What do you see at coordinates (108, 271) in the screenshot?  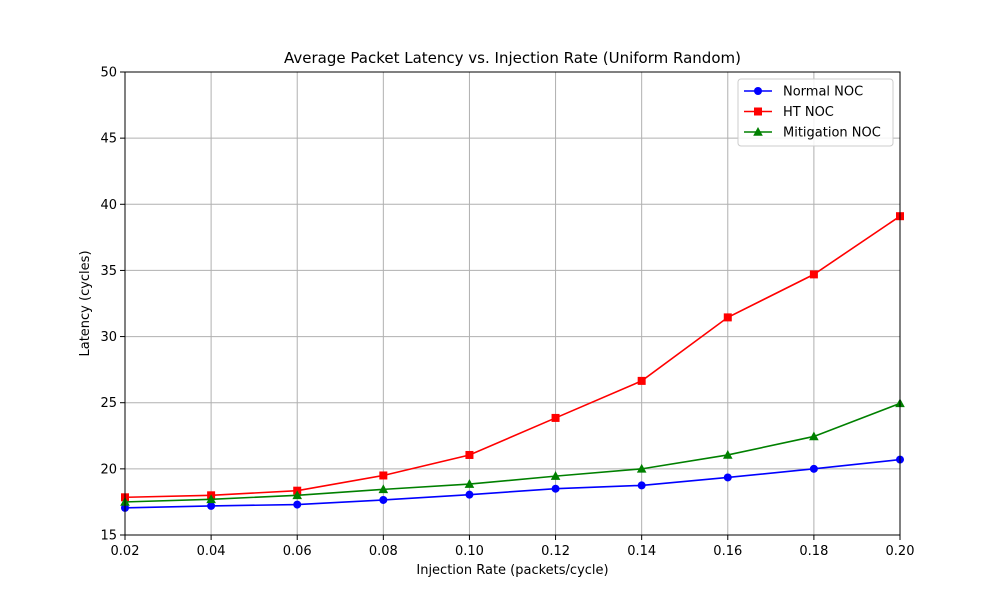 I see `y-tick-label: 35` at bounding box center [108, 271].